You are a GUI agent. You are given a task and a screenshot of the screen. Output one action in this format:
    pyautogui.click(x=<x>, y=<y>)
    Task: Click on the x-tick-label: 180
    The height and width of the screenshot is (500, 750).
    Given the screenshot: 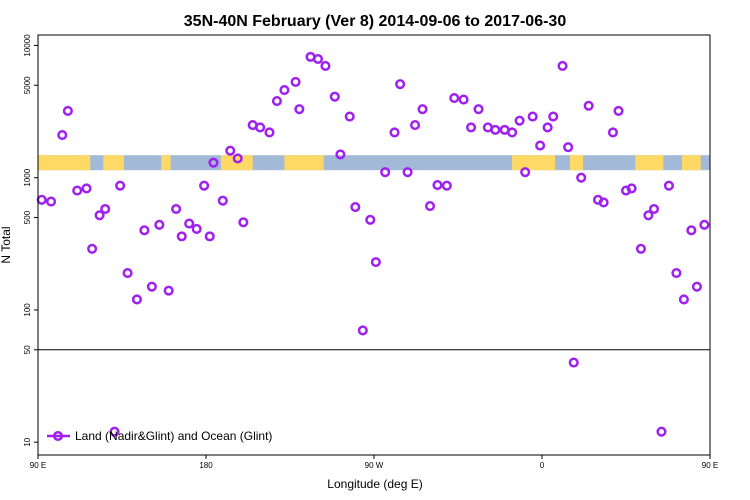 What is the action you would take?
    pyautogui.click(x=206, y=465)
    